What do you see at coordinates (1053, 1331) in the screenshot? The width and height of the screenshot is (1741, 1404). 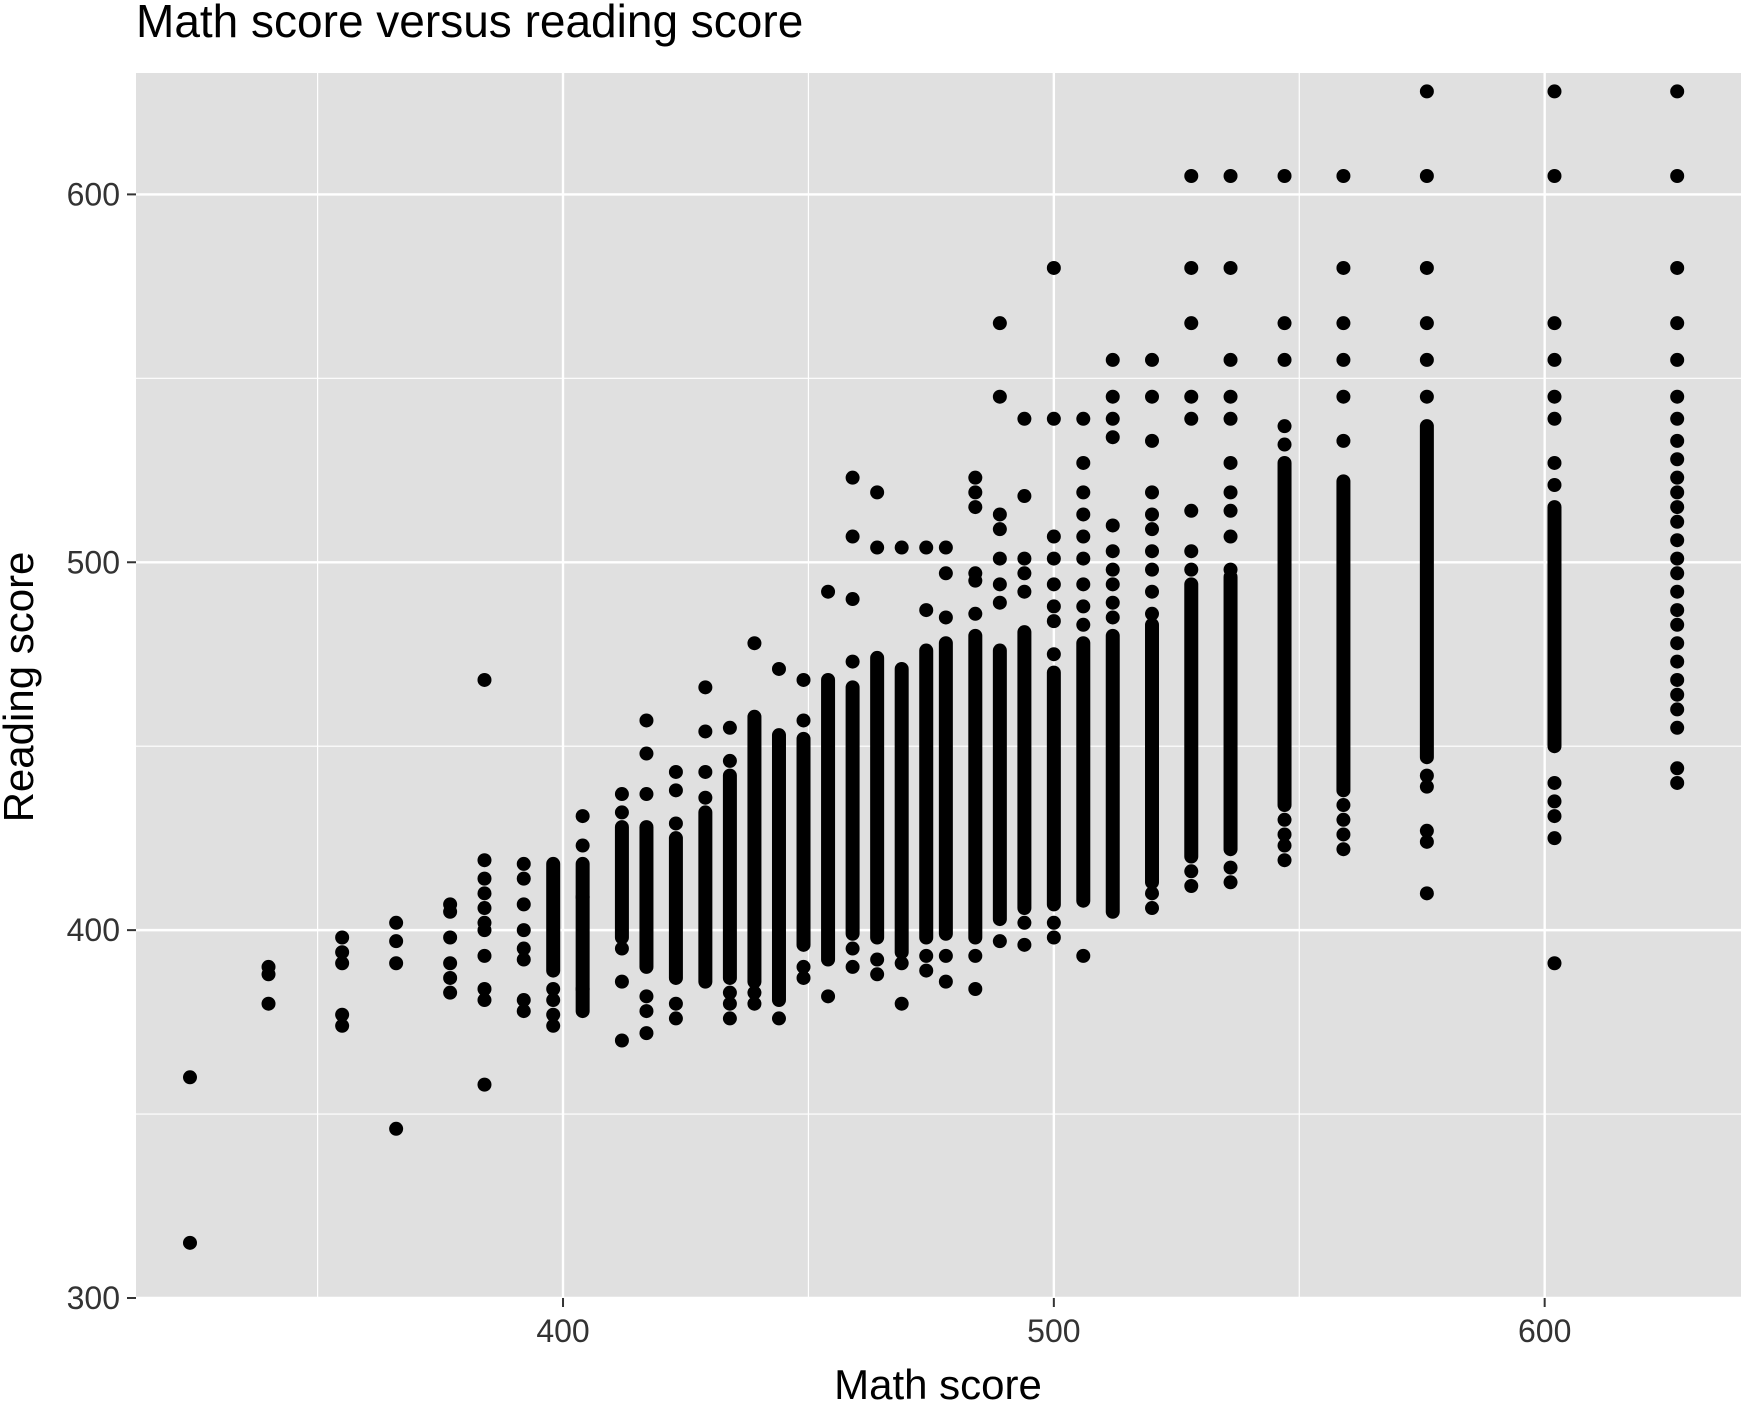 I see `x-tick-label: 500` at bounding box center [1053, 1331].